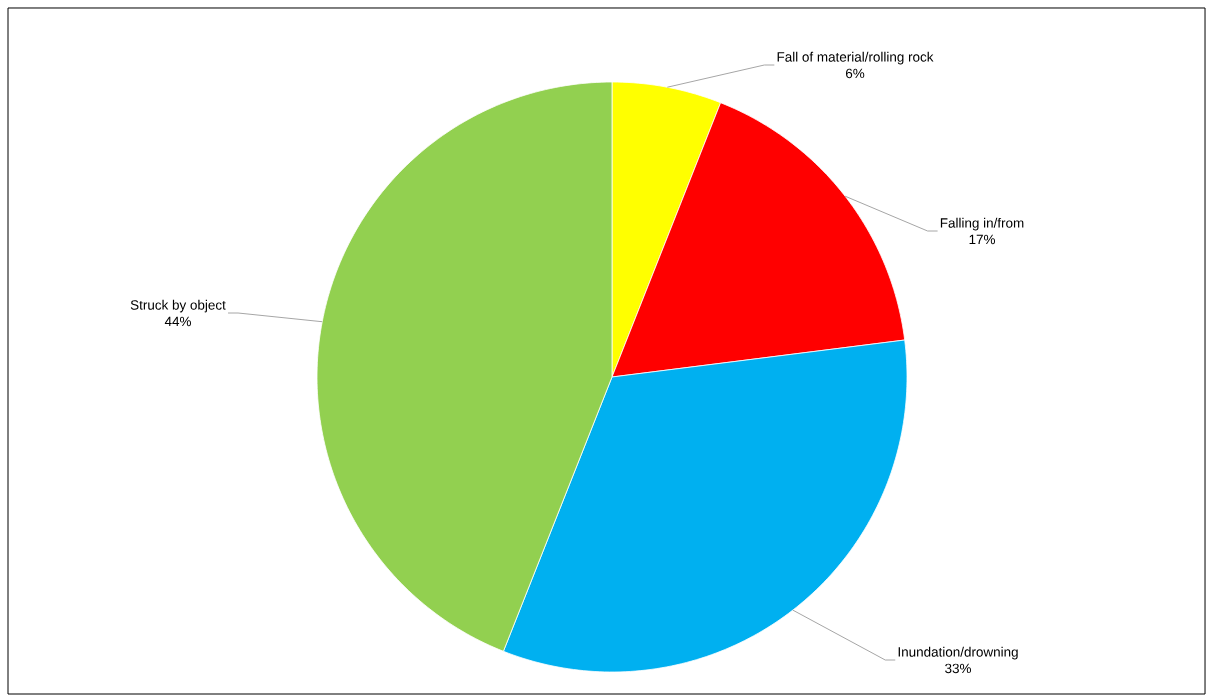 Image resolution: width=1206 pixels, height=695 pixels. What do you see at coordinates (982, 224) in the screenshot?
I see `slice-label: Falling in/from` at bounding box center [982, 224].